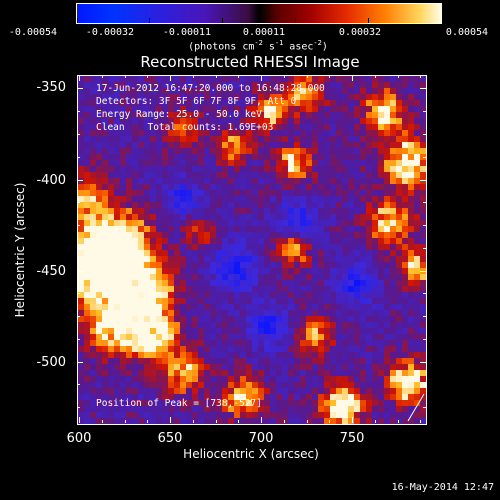  What do you see at coordinates (79, 438) in the screenshot?
I see `x-tick-label: 600` at bounding box center [79, 438].